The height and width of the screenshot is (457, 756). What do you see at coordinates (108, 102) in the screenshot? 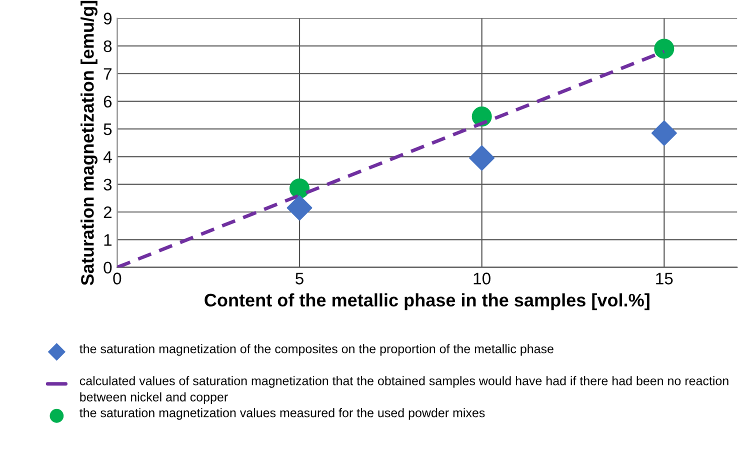
I see `y-tick-label: 6` at bounding box center [108, 102].